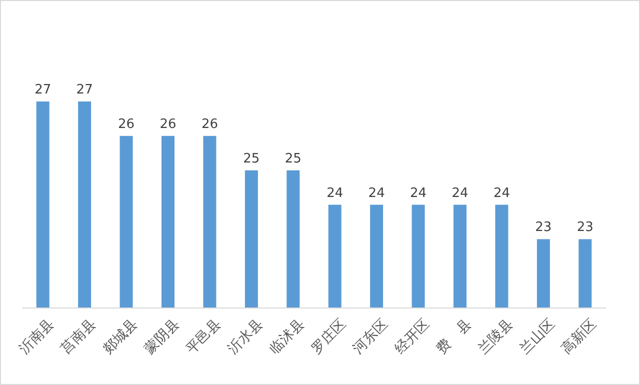  I want to click on x-tick-label: 郯城县, so click(120, 337).